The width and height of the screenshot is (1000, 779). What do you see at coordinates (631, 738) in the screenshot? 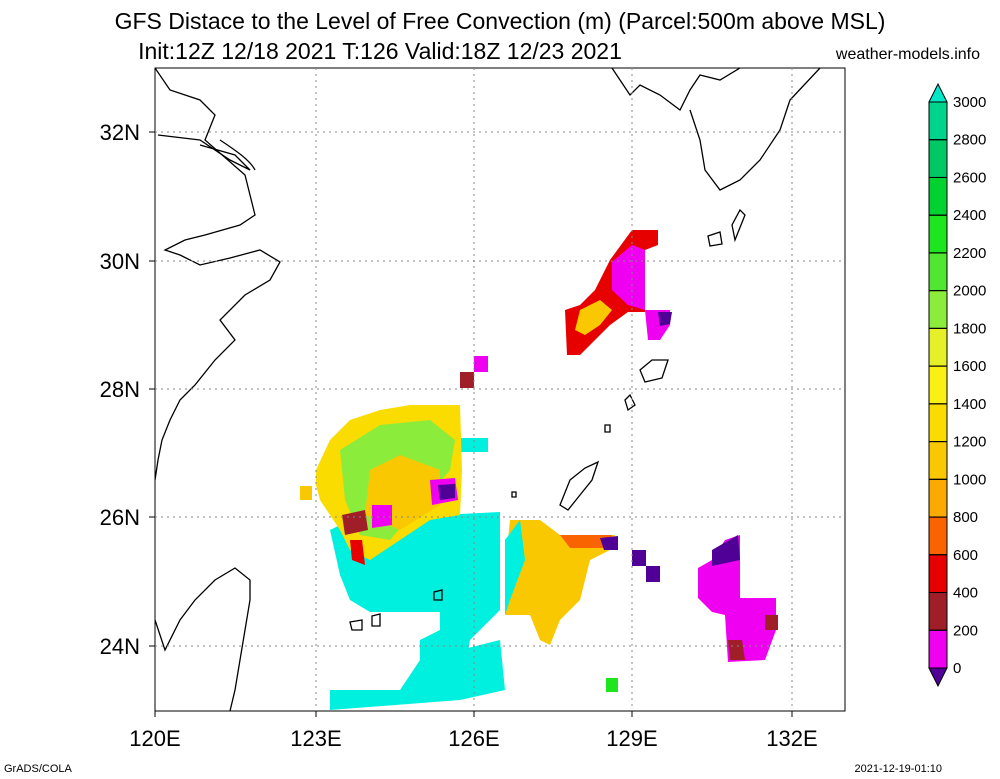
I see `lon-label: 129E` at bounding box center [631, 738].